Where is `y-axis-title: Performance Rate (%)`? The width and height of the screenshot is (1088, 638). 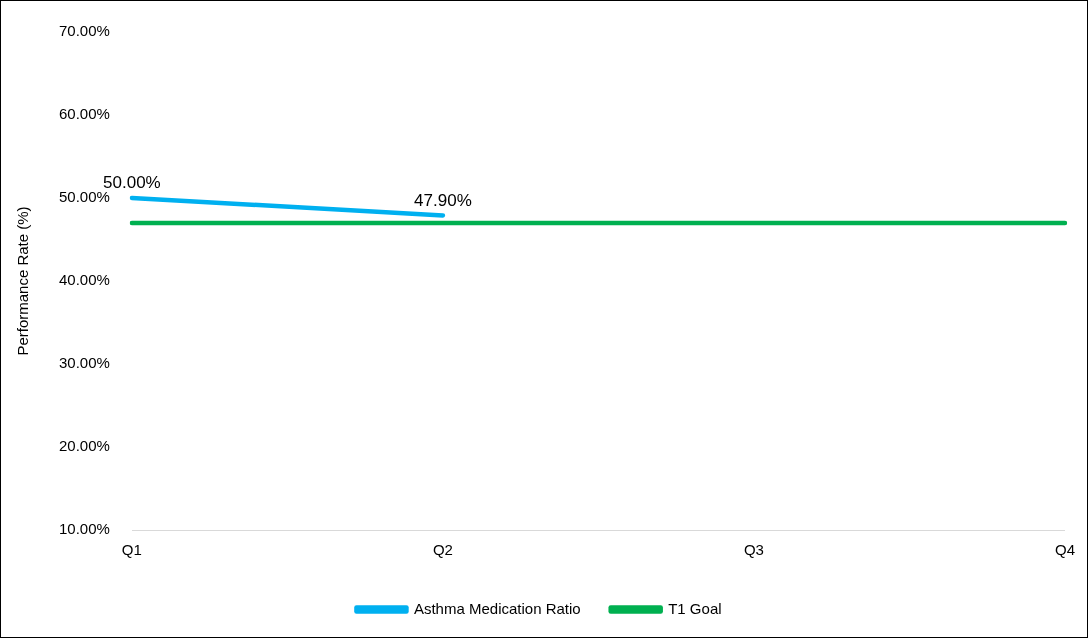 y-axis-title: Performance Rate (%) is located at coordinates (23, 281).